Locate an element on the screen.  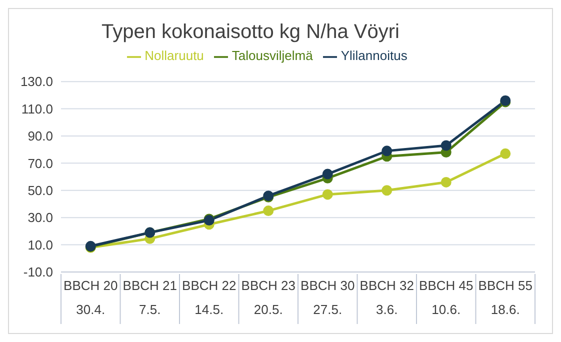
chart-title: Typen kokonaisotto kg N/ha Vöyri is located at coordinates (250, 32).